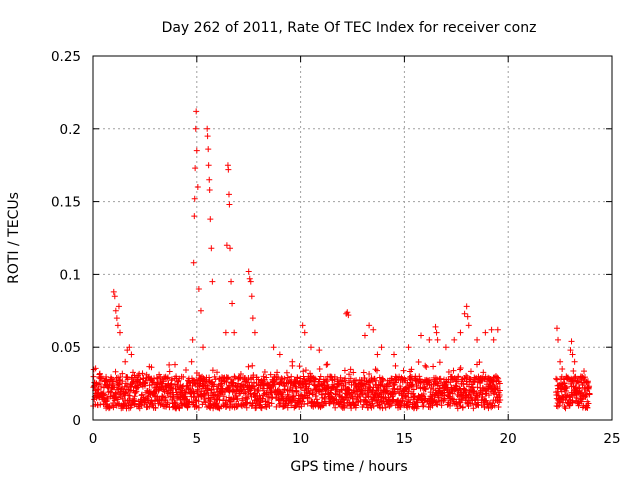 The height and width of the screenshot is (480, 640). Describe the element at coordinates (70, 130) in the screenshot. I see `y-tick-label: 0.2` at that location.